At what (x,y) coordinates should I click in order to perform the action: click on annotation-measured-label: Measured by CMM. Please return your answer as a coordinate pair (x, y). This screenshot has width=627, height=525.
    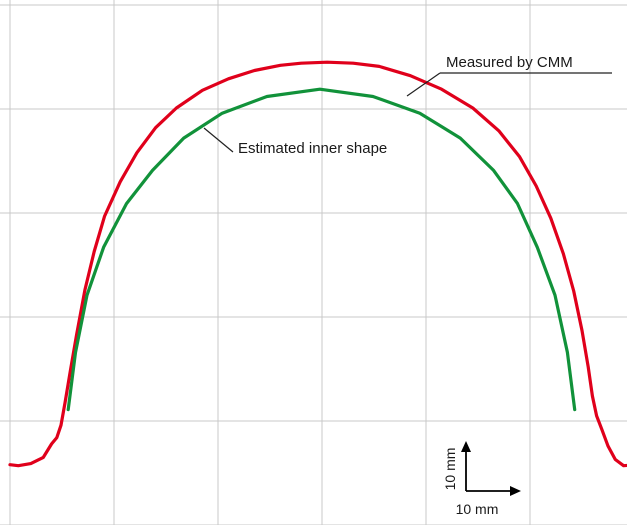
    Looking at the image, I should click on (509, 62).